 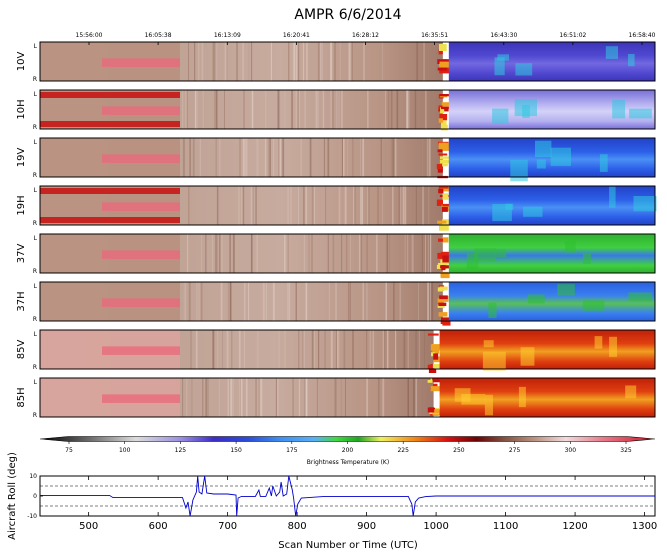 I want to click on ocean-region, so click(x=551, y=301).